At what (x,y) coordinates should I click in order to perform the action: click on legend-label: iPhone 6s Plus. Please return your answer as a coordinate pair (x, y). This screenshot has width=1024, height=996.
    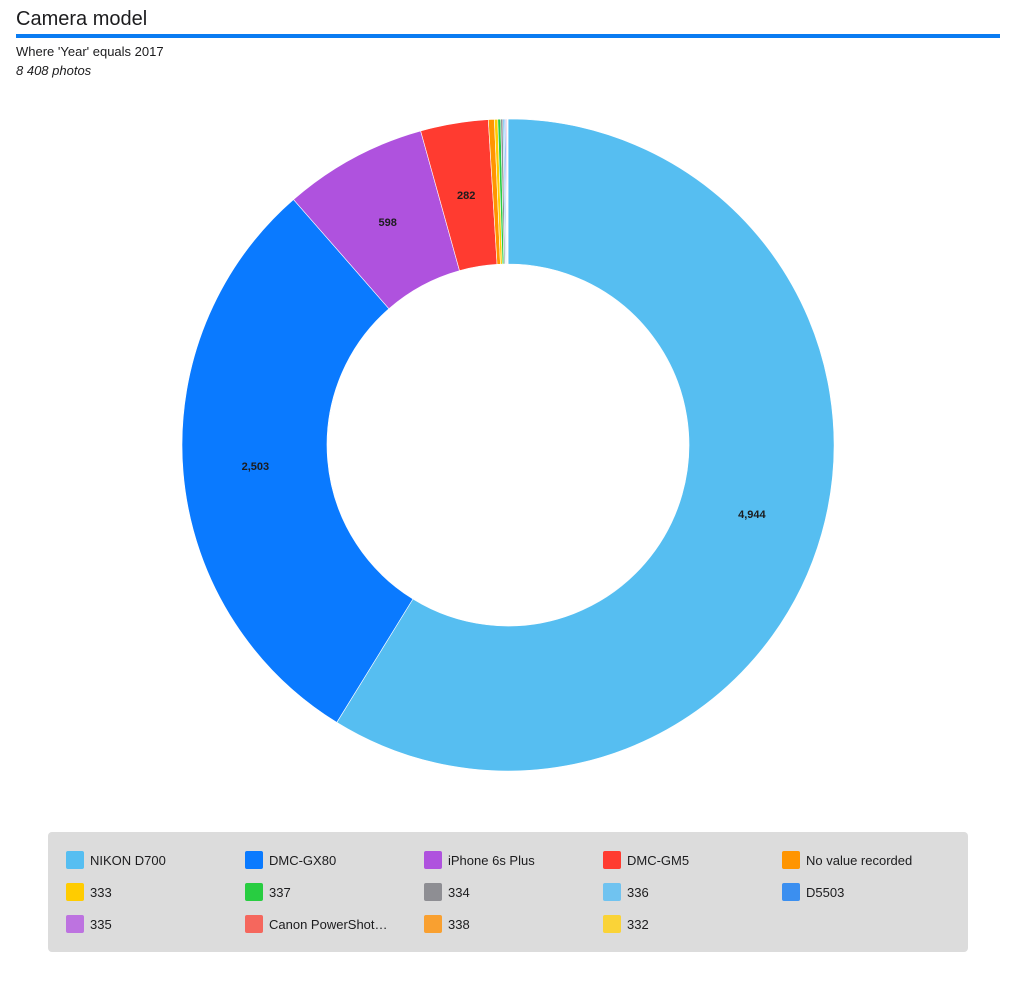
    Looking at the image, I should click on (491, 860).